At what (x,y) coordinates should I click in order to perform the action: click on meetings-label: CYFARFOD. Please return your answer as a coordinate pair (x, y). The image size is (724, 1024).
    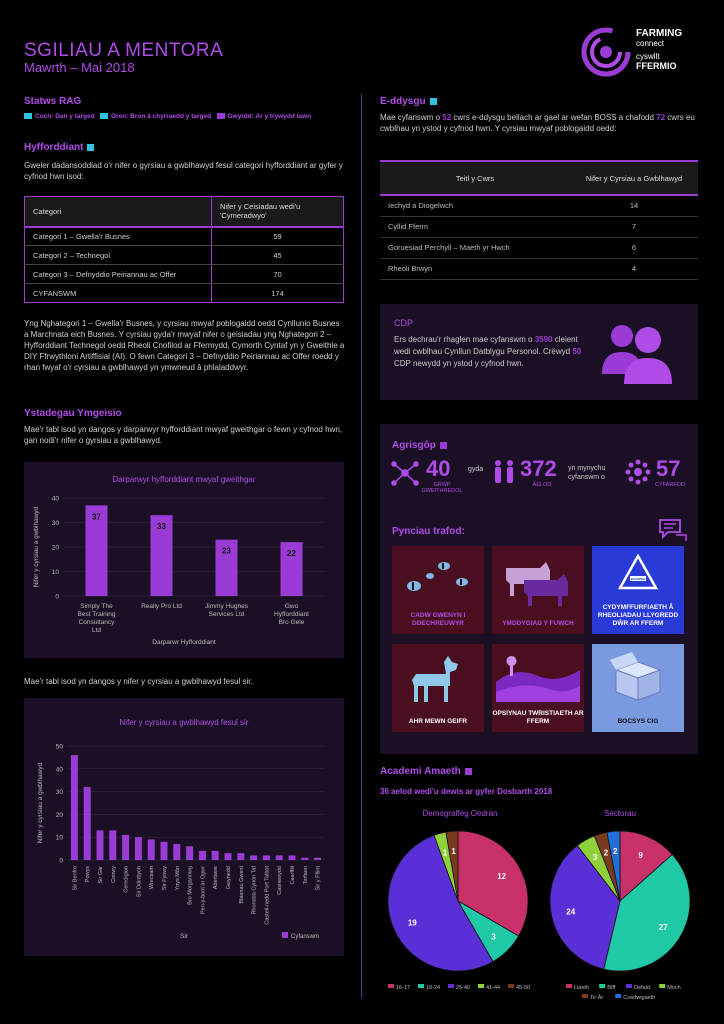
    Looking at the image, I should click on (670, 485).